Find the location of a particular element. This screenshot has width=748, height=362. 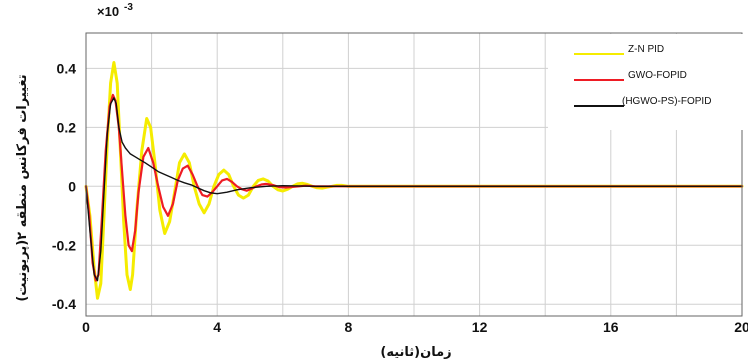

x-tick-label: 4 is located at coordinates (217, 327).